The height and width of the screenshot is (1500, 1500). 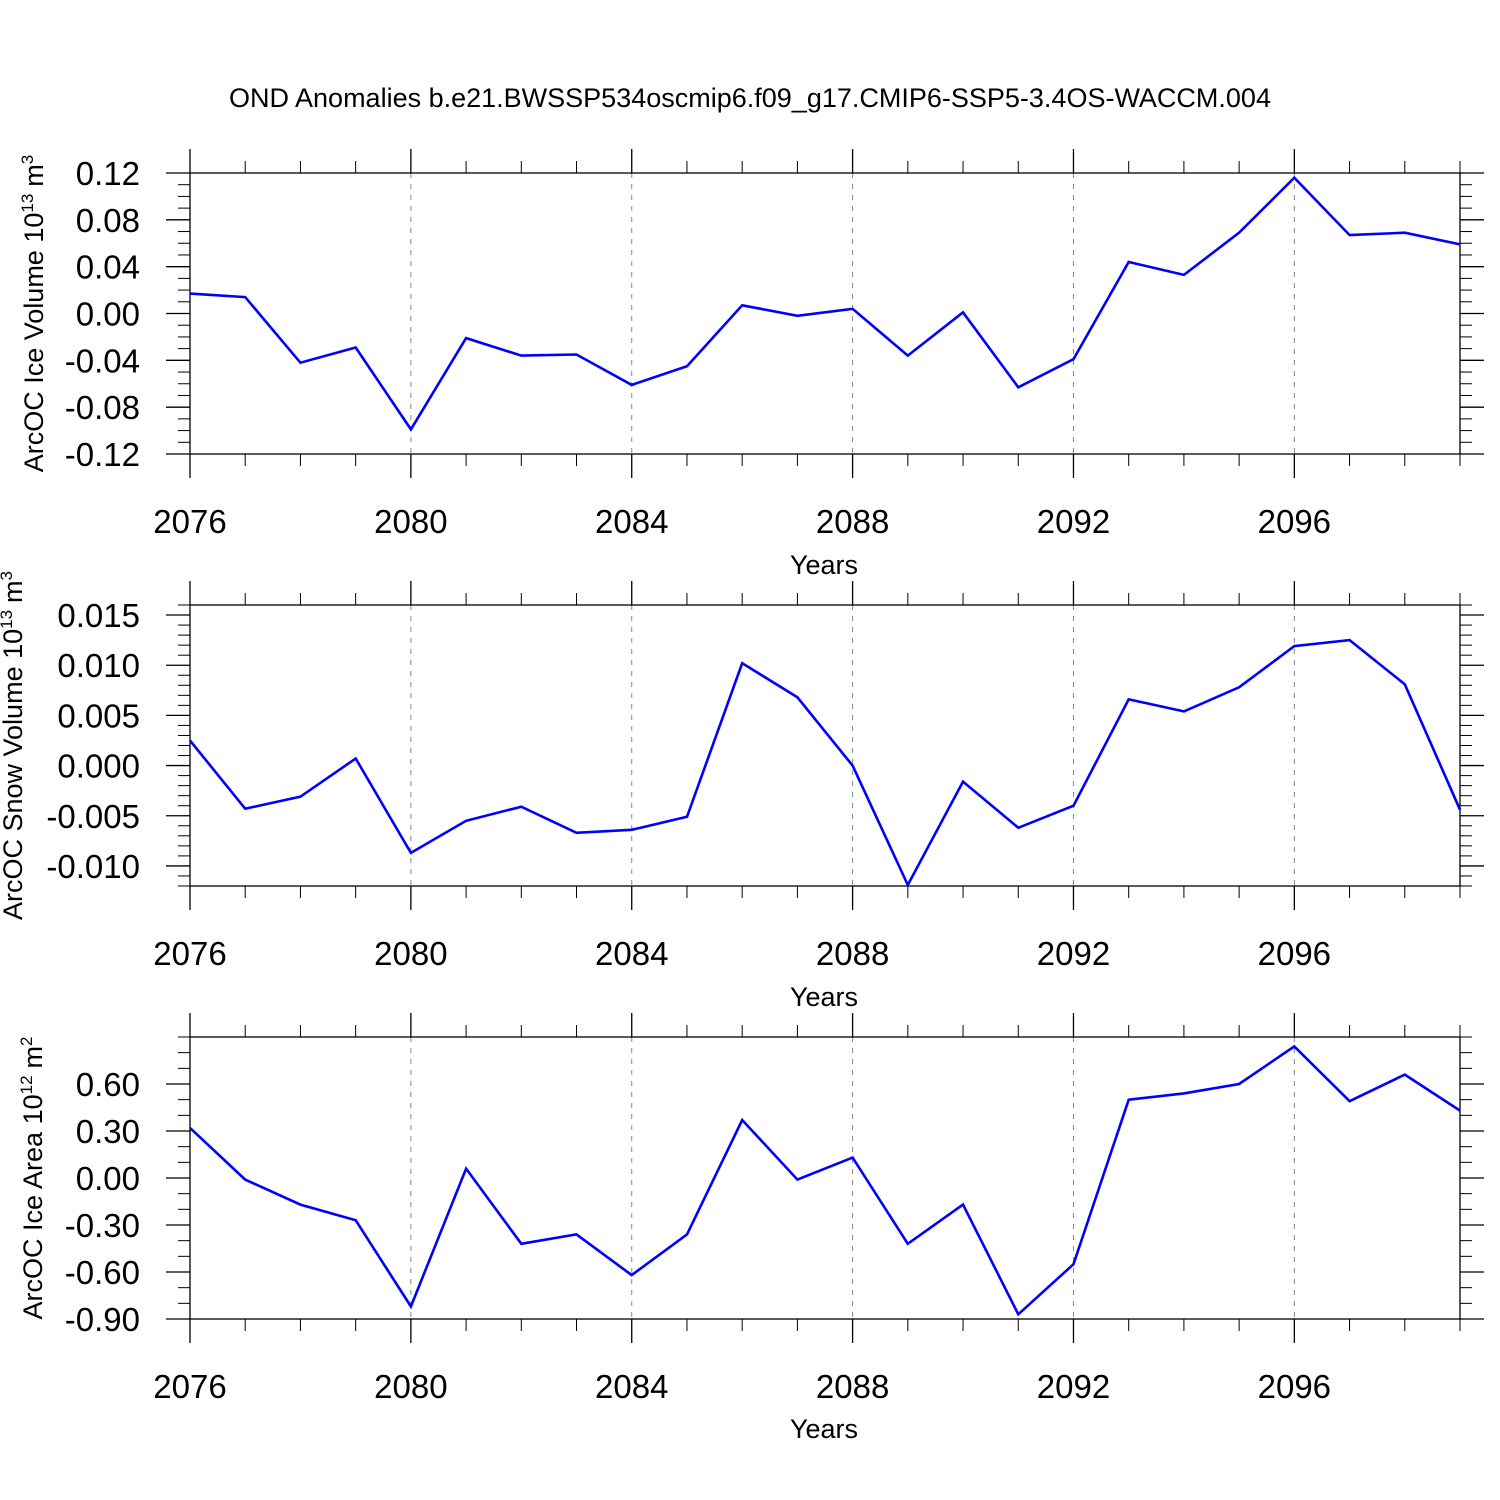 I want to click on y-tick-label: 0.000, so click(x=98, y=766).